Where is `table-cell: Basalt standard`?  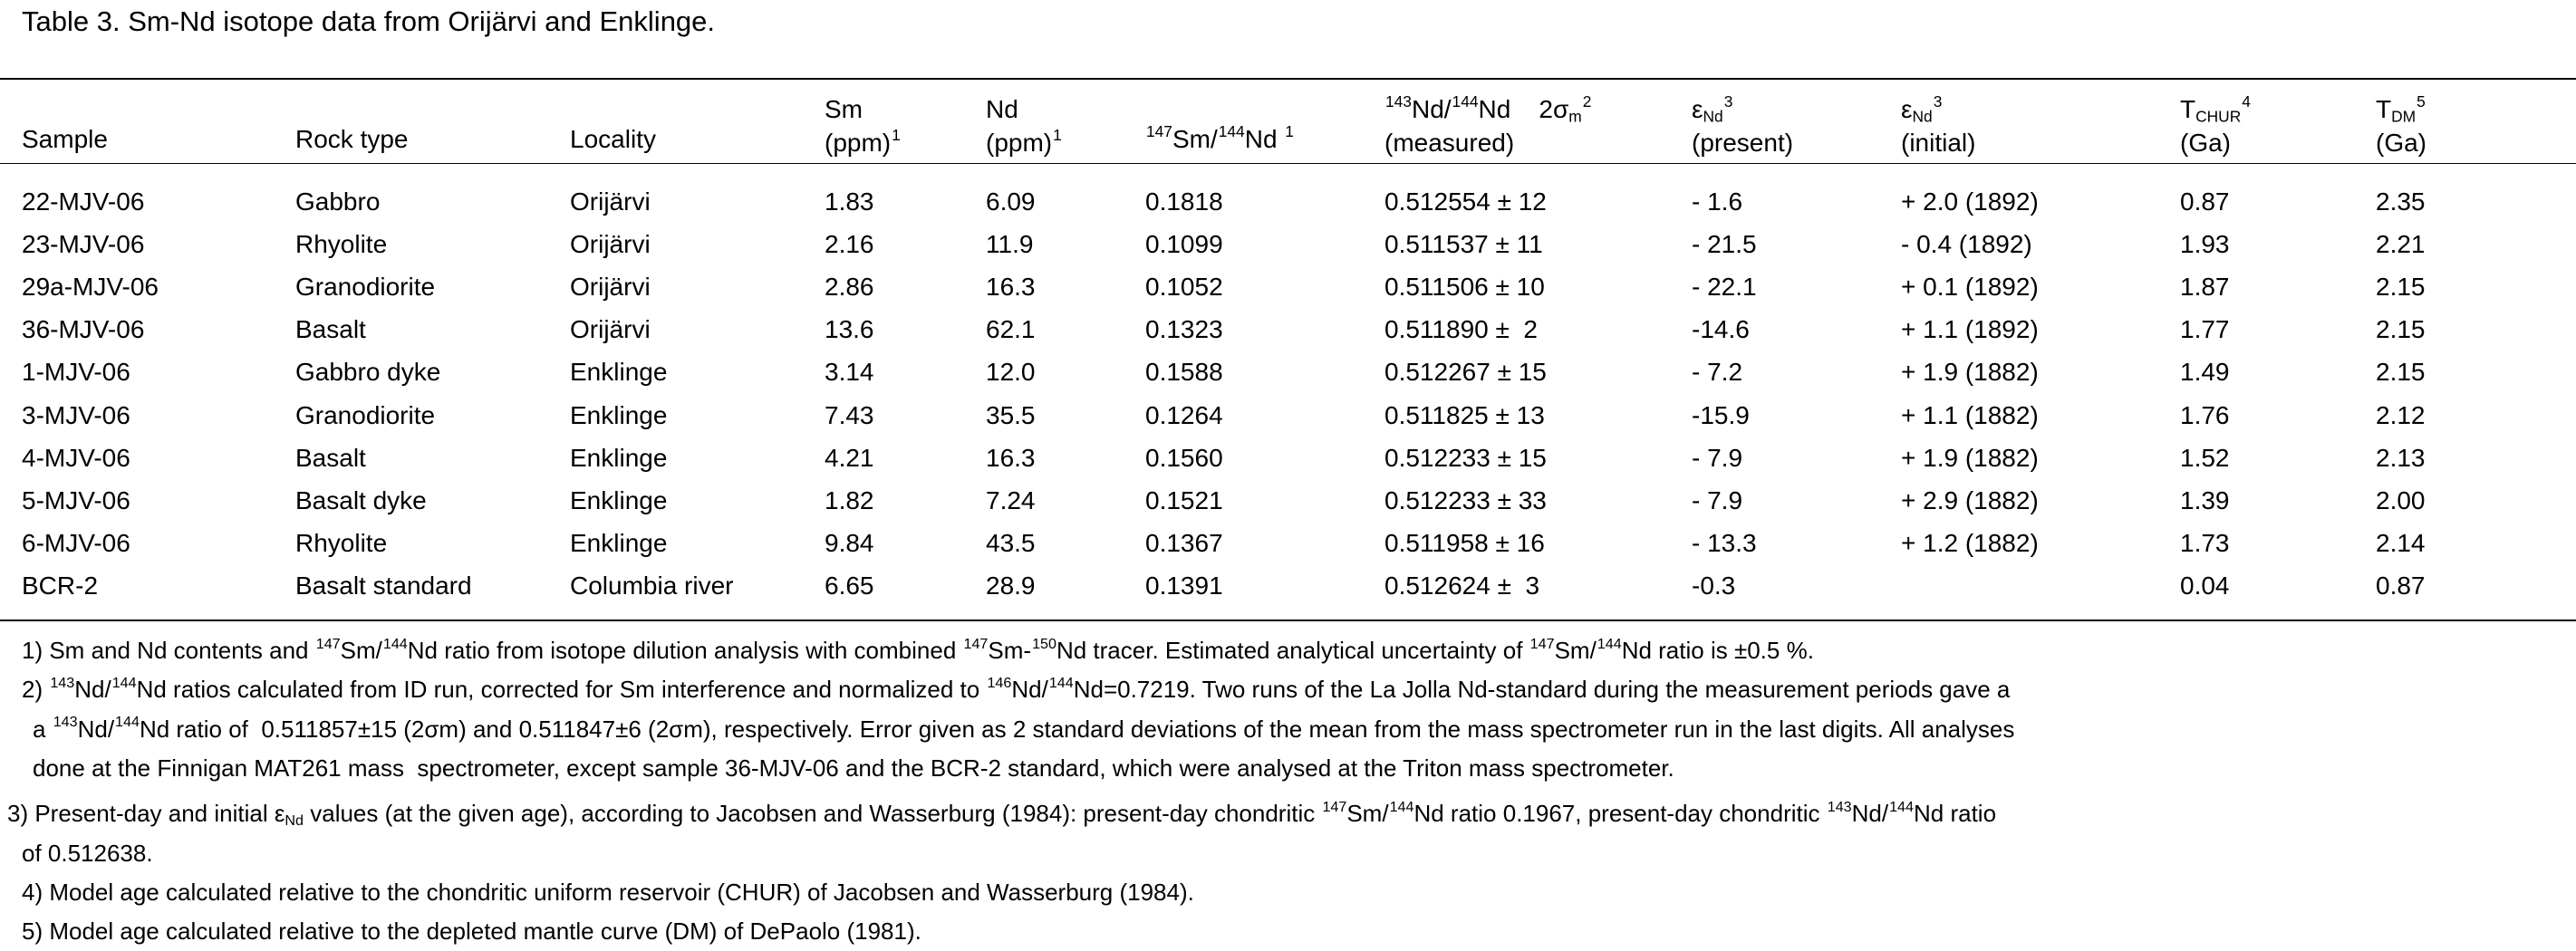 table-cell: Basalt standard is located at coordinates (383, 585).